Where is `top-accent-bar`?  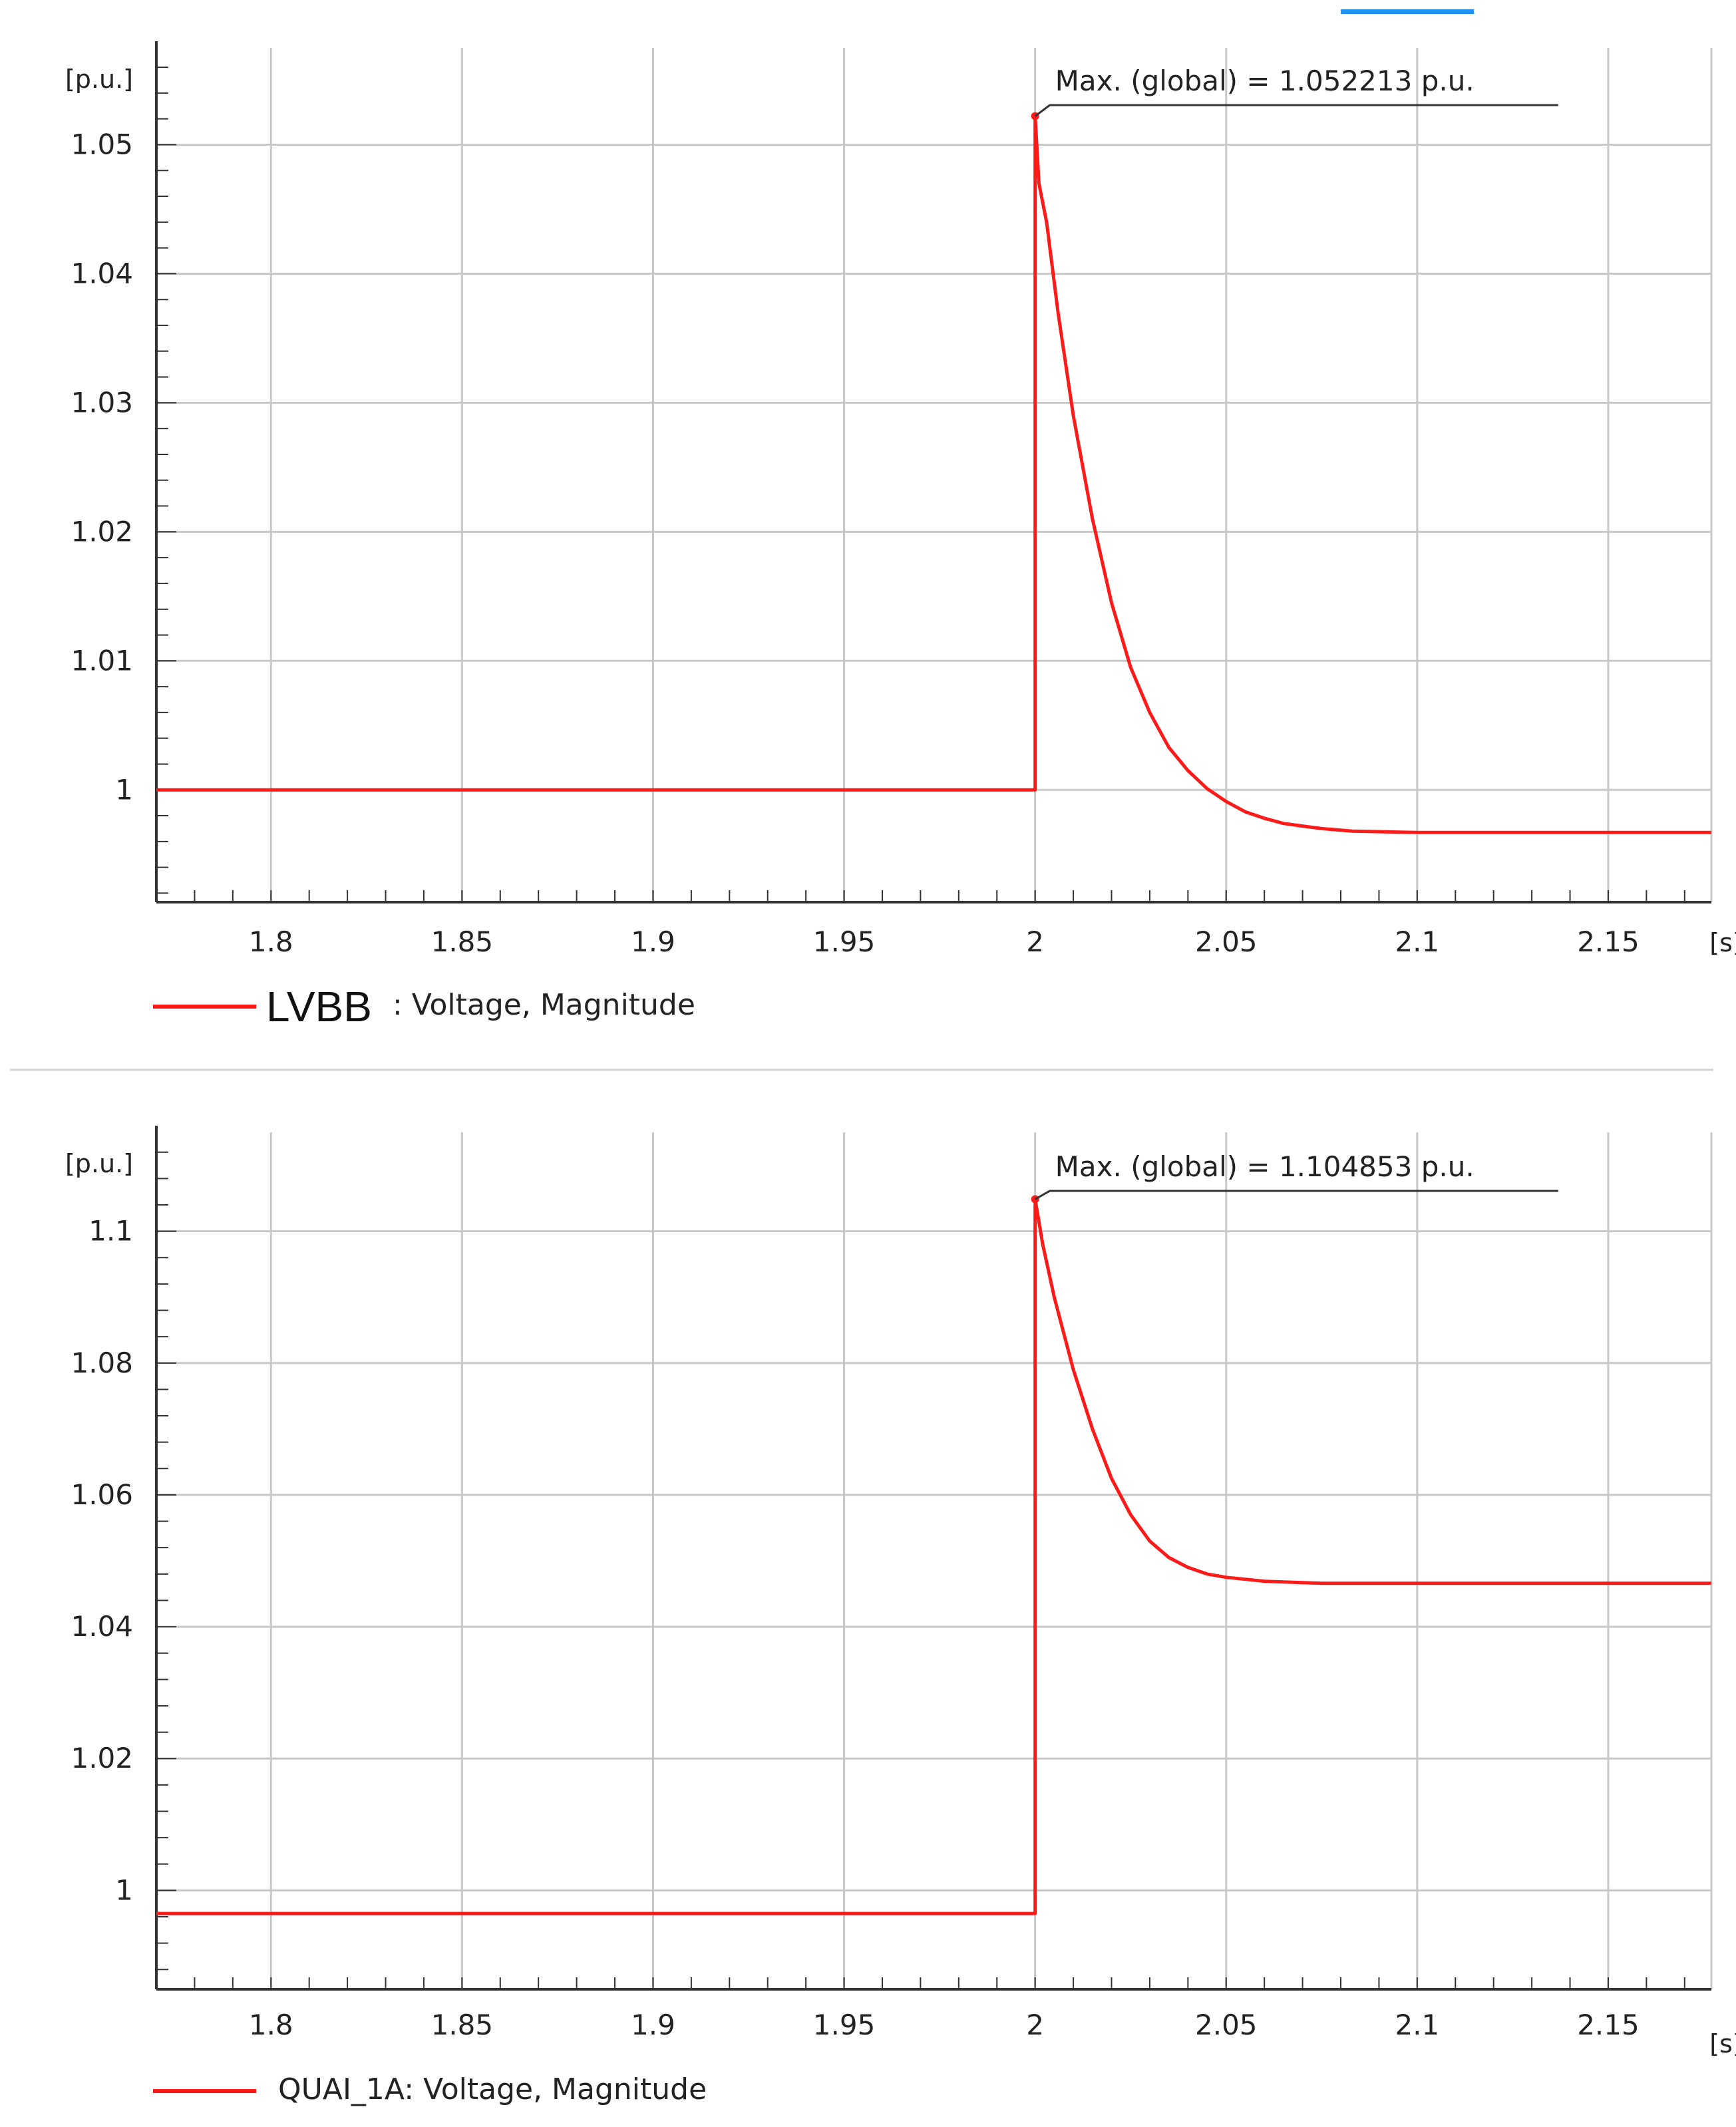 top-accent-bar is located at coordinates (1407, 11).